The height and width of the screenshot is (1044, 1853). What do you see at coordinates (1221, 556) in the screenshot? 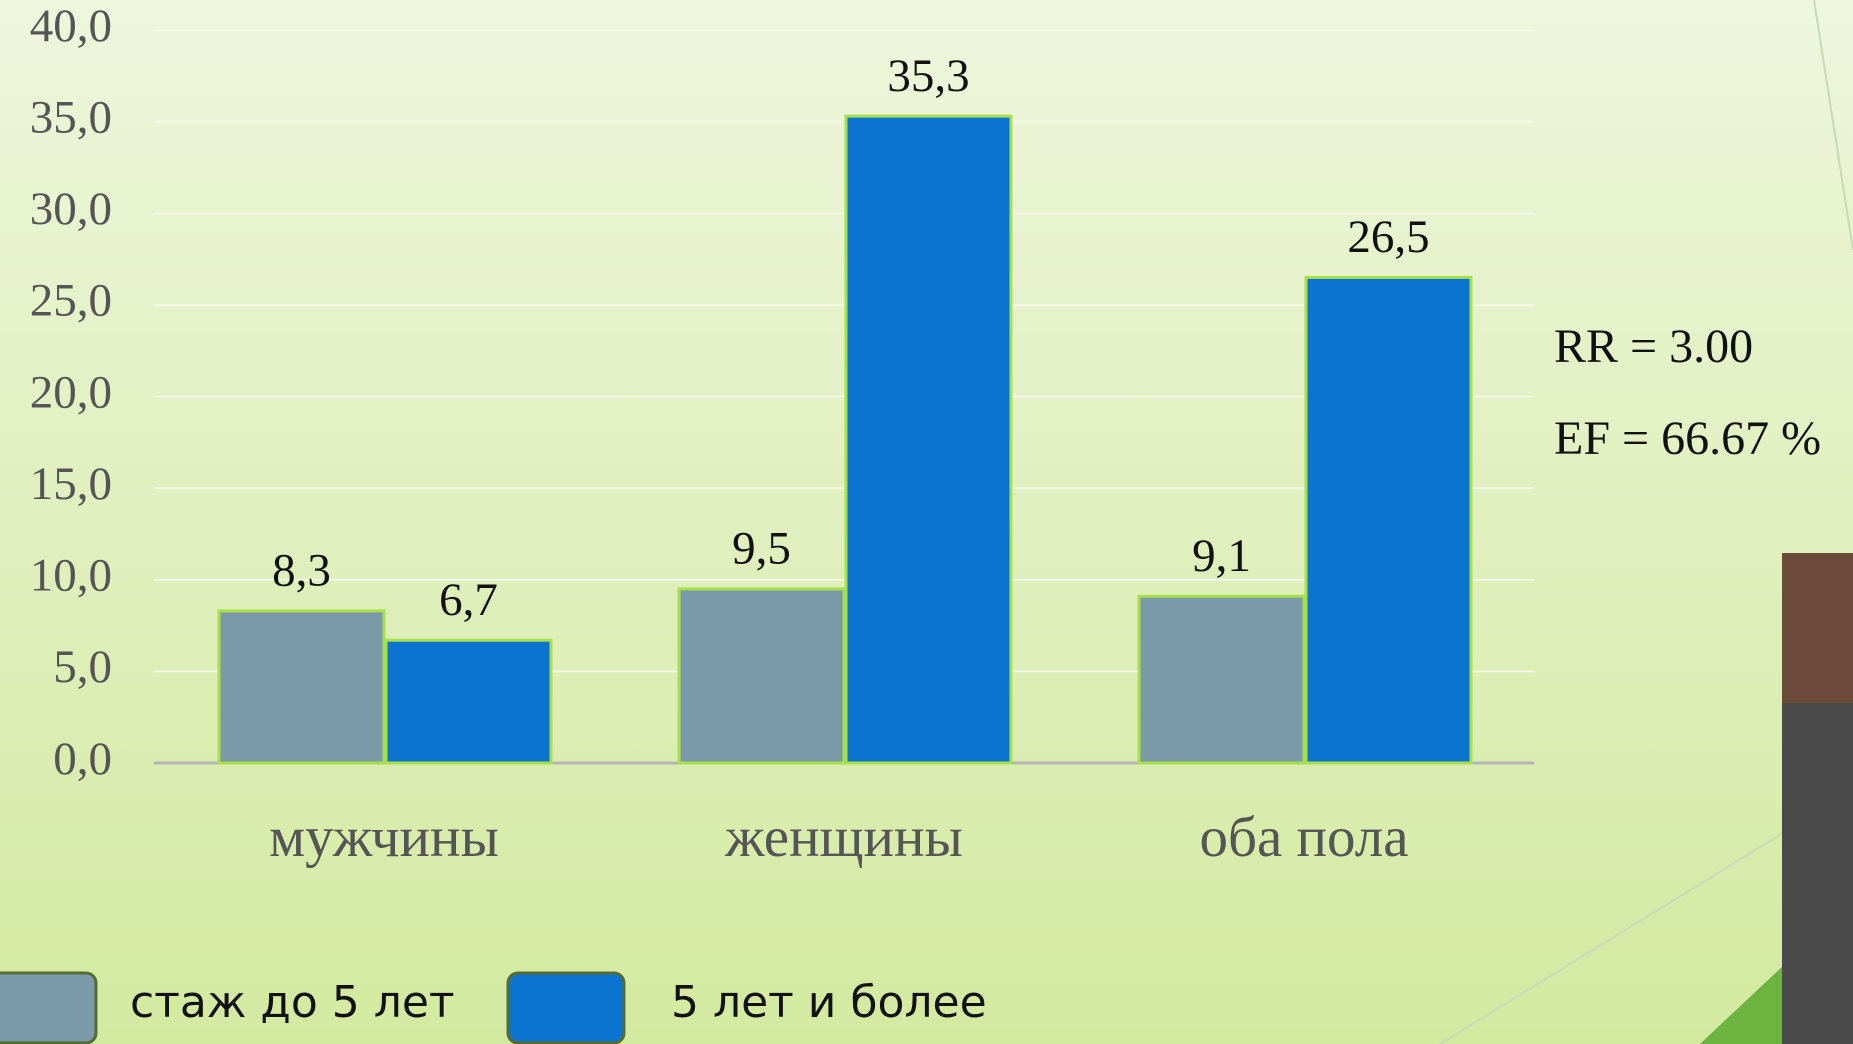
I see `value-label: 9,1` at bounding box center [1221, 556].